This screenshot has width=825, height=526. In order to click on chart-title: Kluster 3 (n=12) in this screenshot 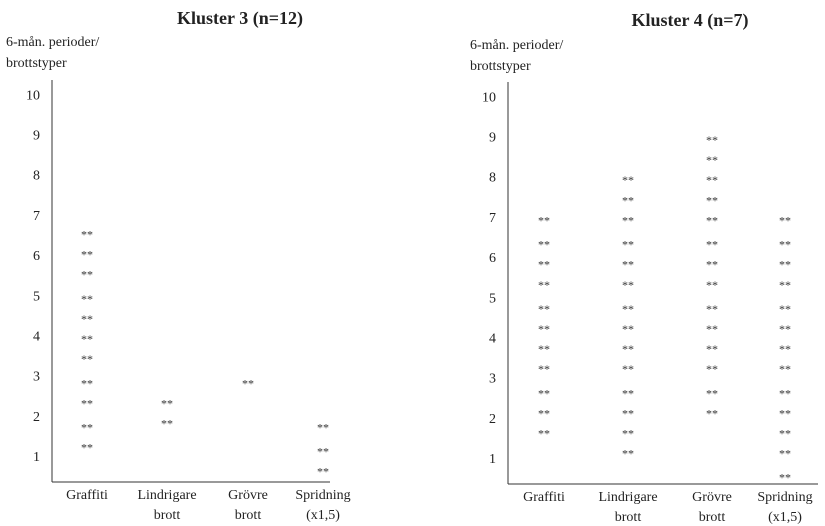, I will do `click(240, 18)`.